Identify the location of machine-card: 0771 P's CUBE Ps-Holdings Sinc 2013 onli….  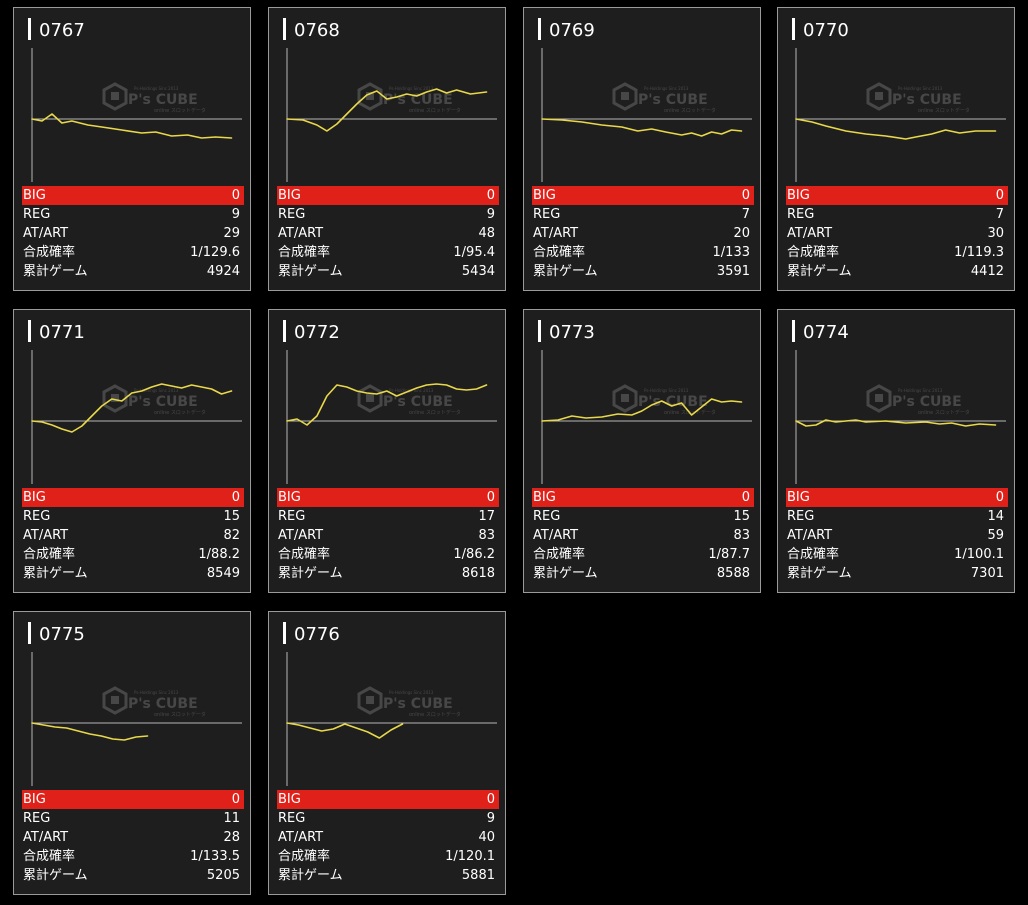
(132, 451).